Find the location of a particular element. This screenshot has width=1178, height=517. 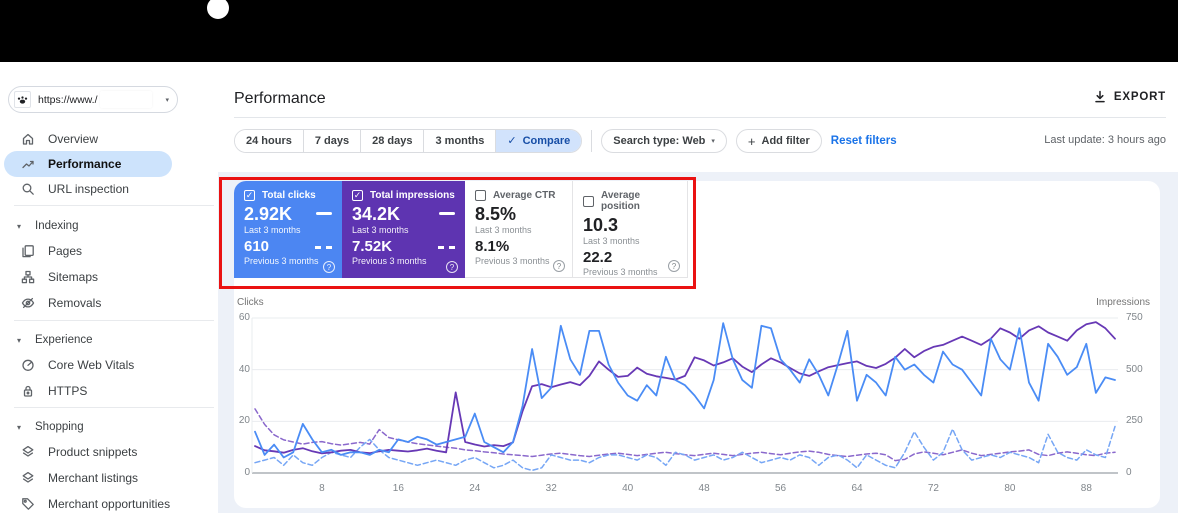

sidebar-item-sitemaps: Sitemaps is located at coordinates (109, 277).